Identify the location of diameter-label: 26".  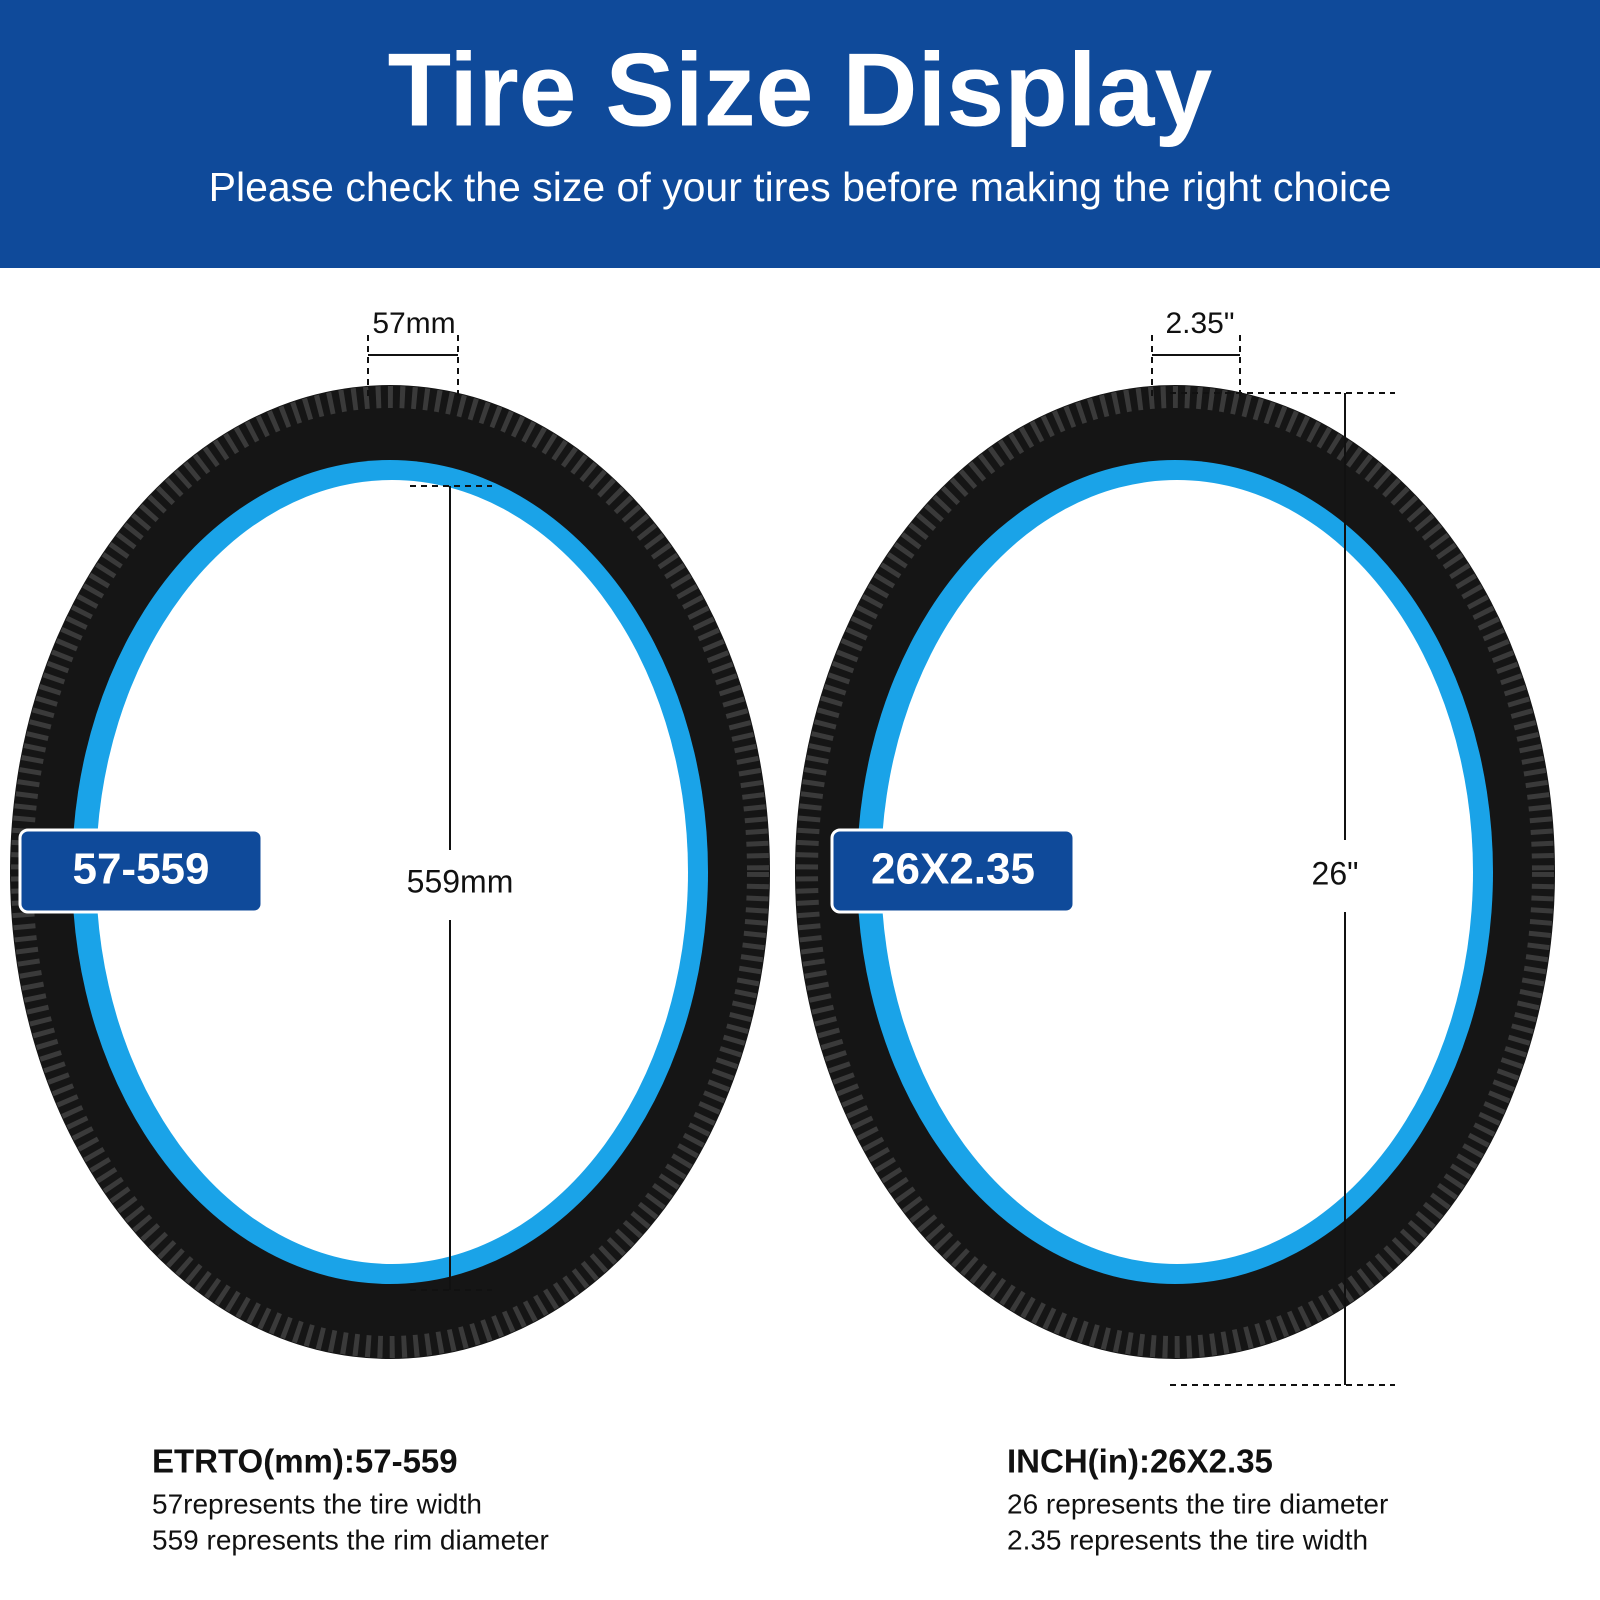
(1335, 873).